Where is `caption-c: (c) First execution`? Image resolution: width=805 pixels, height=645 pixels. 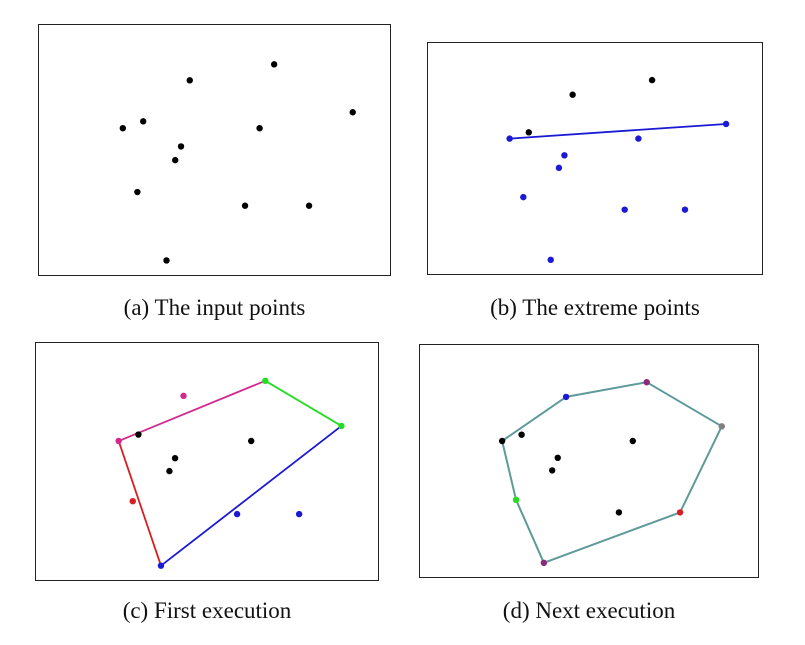
caption-c: (c) First execution is located at coordinates (207, 610).